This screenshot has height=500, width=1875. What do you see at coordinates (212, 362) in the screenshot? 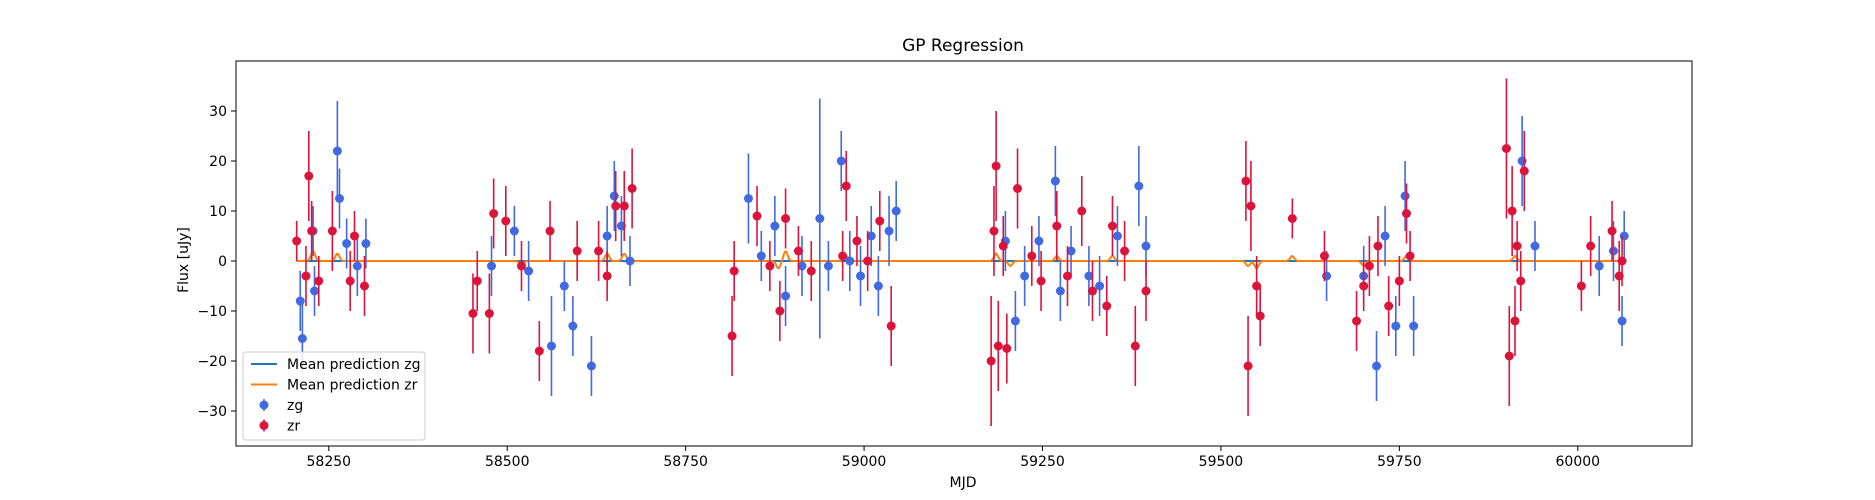
I see `y-tick-label: −20` at bounding box center [212, 362].